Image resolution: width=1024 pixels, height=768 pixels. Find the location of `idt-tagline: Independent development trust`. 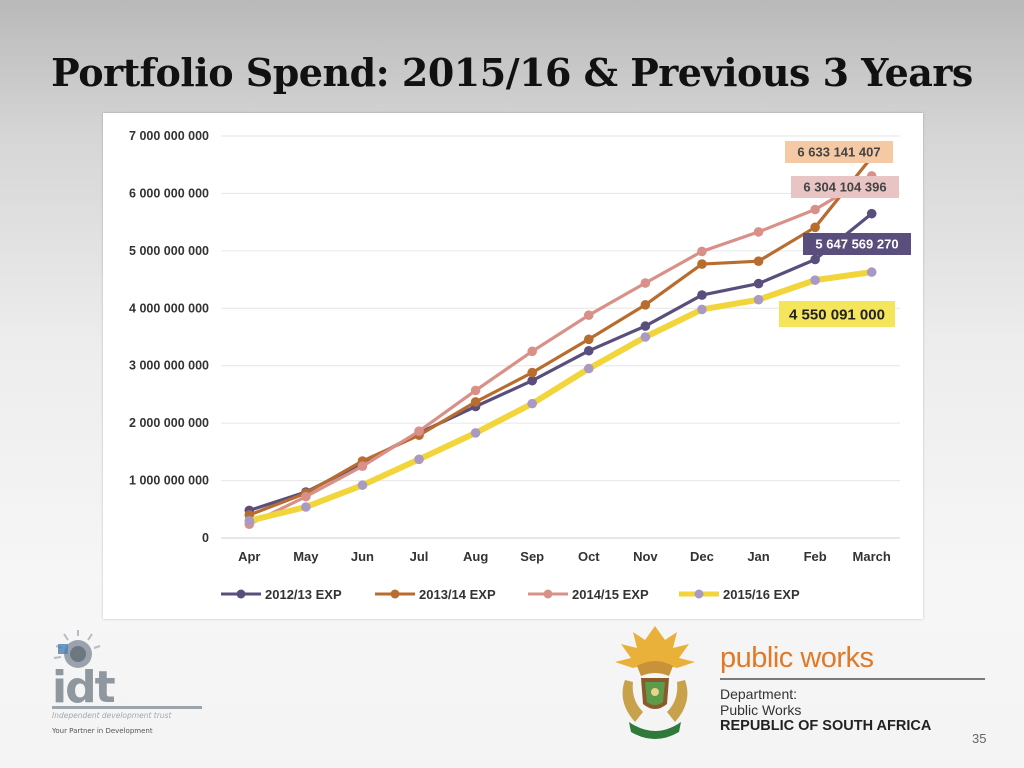

idt-tagline: Independent development trust is located at coordinates (112, 715).